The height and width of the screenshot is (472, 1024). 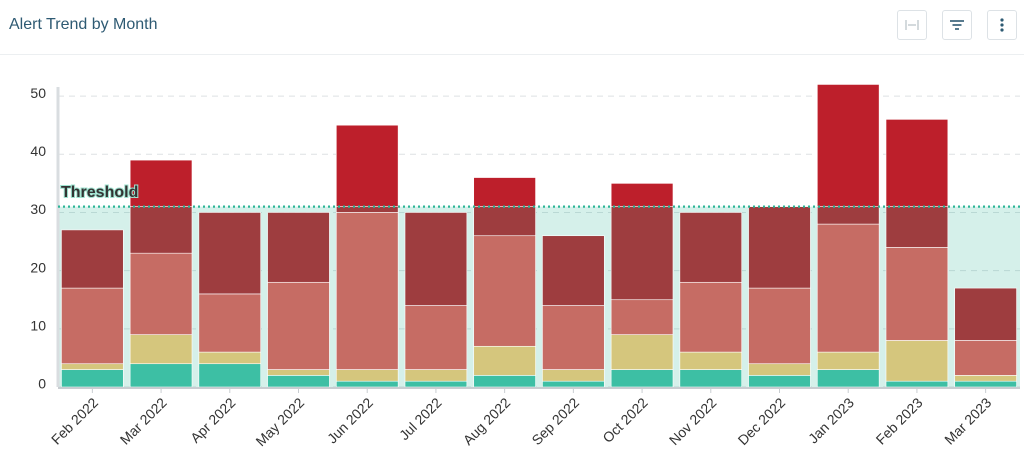 What do you see at coordinates (143, 420) in the screenshot?
I see `x-tick-label: Mar 2022` at bounding box center [143, 420].